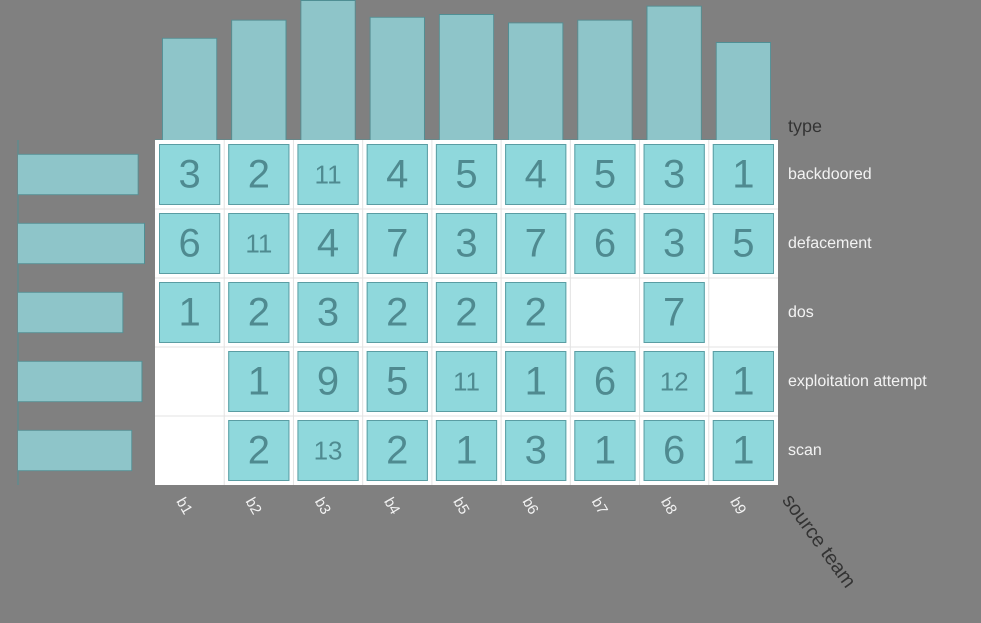 Image resolution: width=981 pixels, height=623 pixels. Describe the element at coordinates (674, 381) in the screenshot. I see `data-label: 12` at that location.